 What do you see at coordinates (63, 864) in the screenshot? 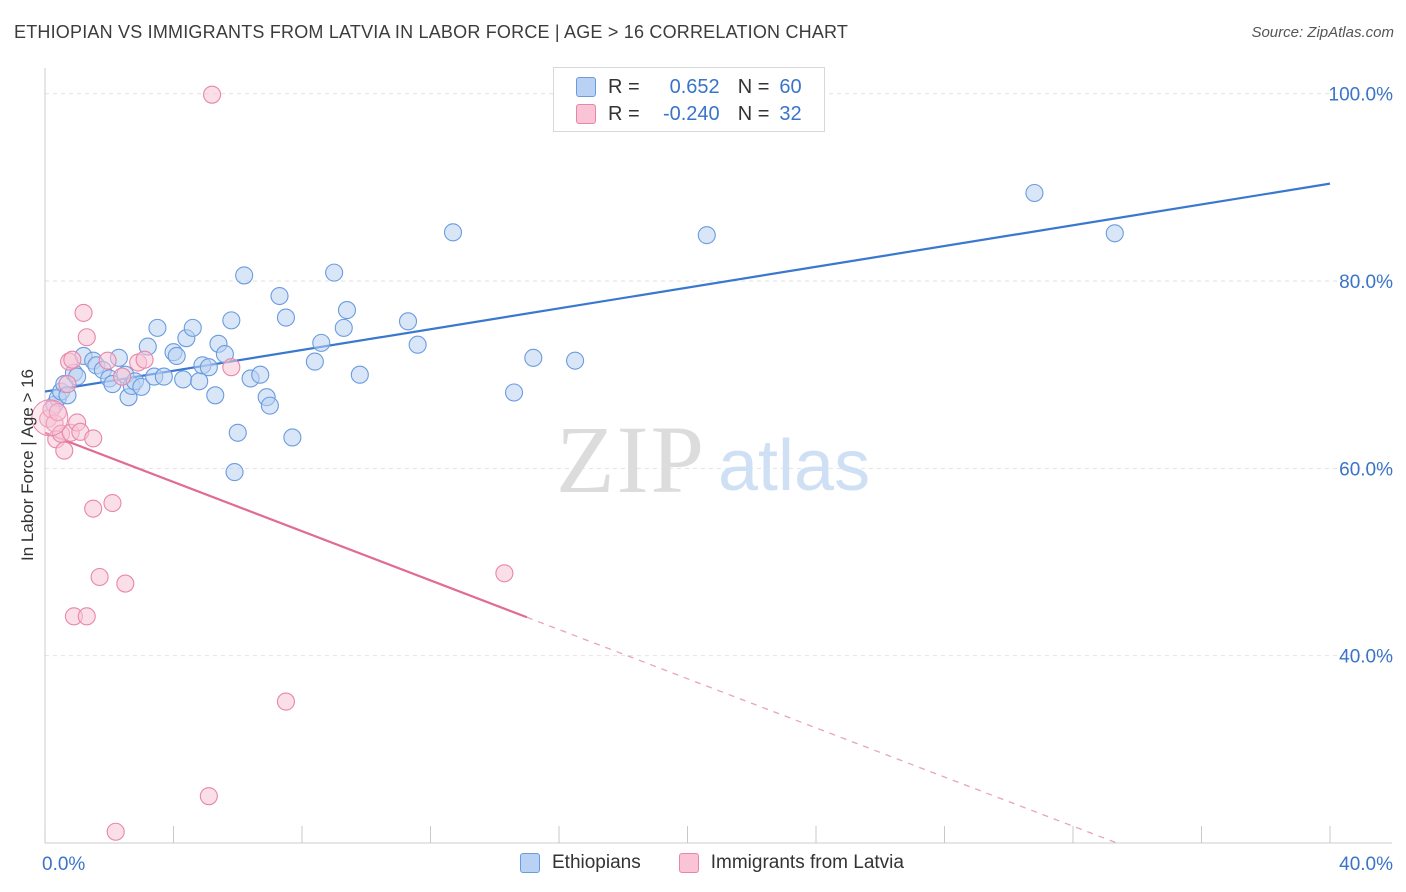
I see `x-tick-label: 0.0%` at bounding box center [63, 864].